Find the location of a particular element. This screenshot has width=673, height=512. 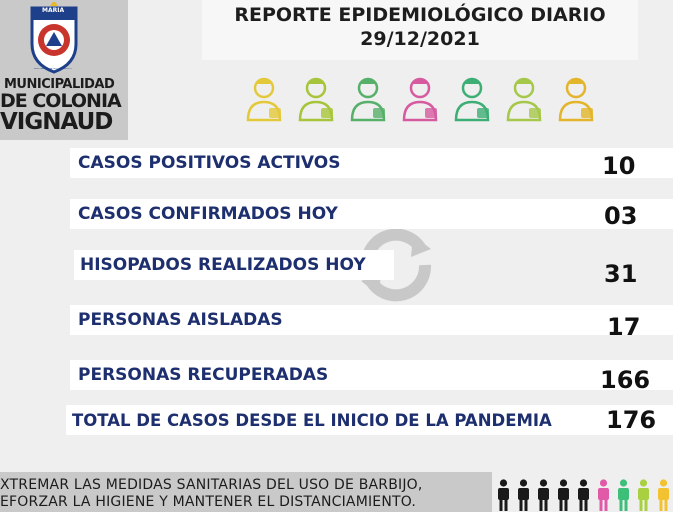

municipality-line3: VIGNAUD is located at coordinates (56, 122).